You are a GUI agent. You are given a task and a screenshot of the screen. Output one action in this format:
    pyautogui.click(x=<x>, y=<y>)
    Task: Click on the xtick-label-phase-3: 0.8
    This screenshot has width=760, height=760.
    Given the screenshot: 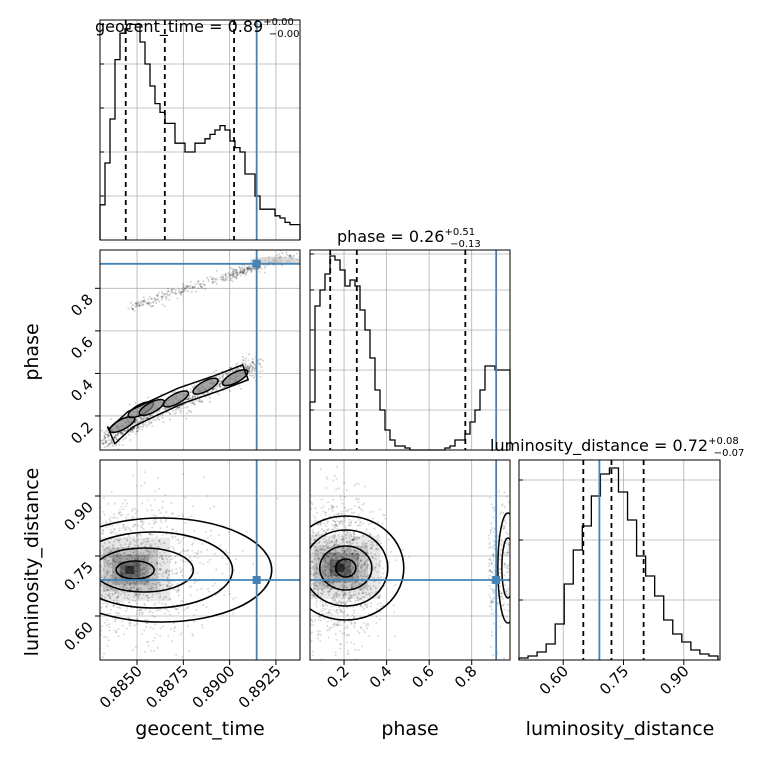 What is the action you would take?
    pyautogui.click(x=466, y=677)
    